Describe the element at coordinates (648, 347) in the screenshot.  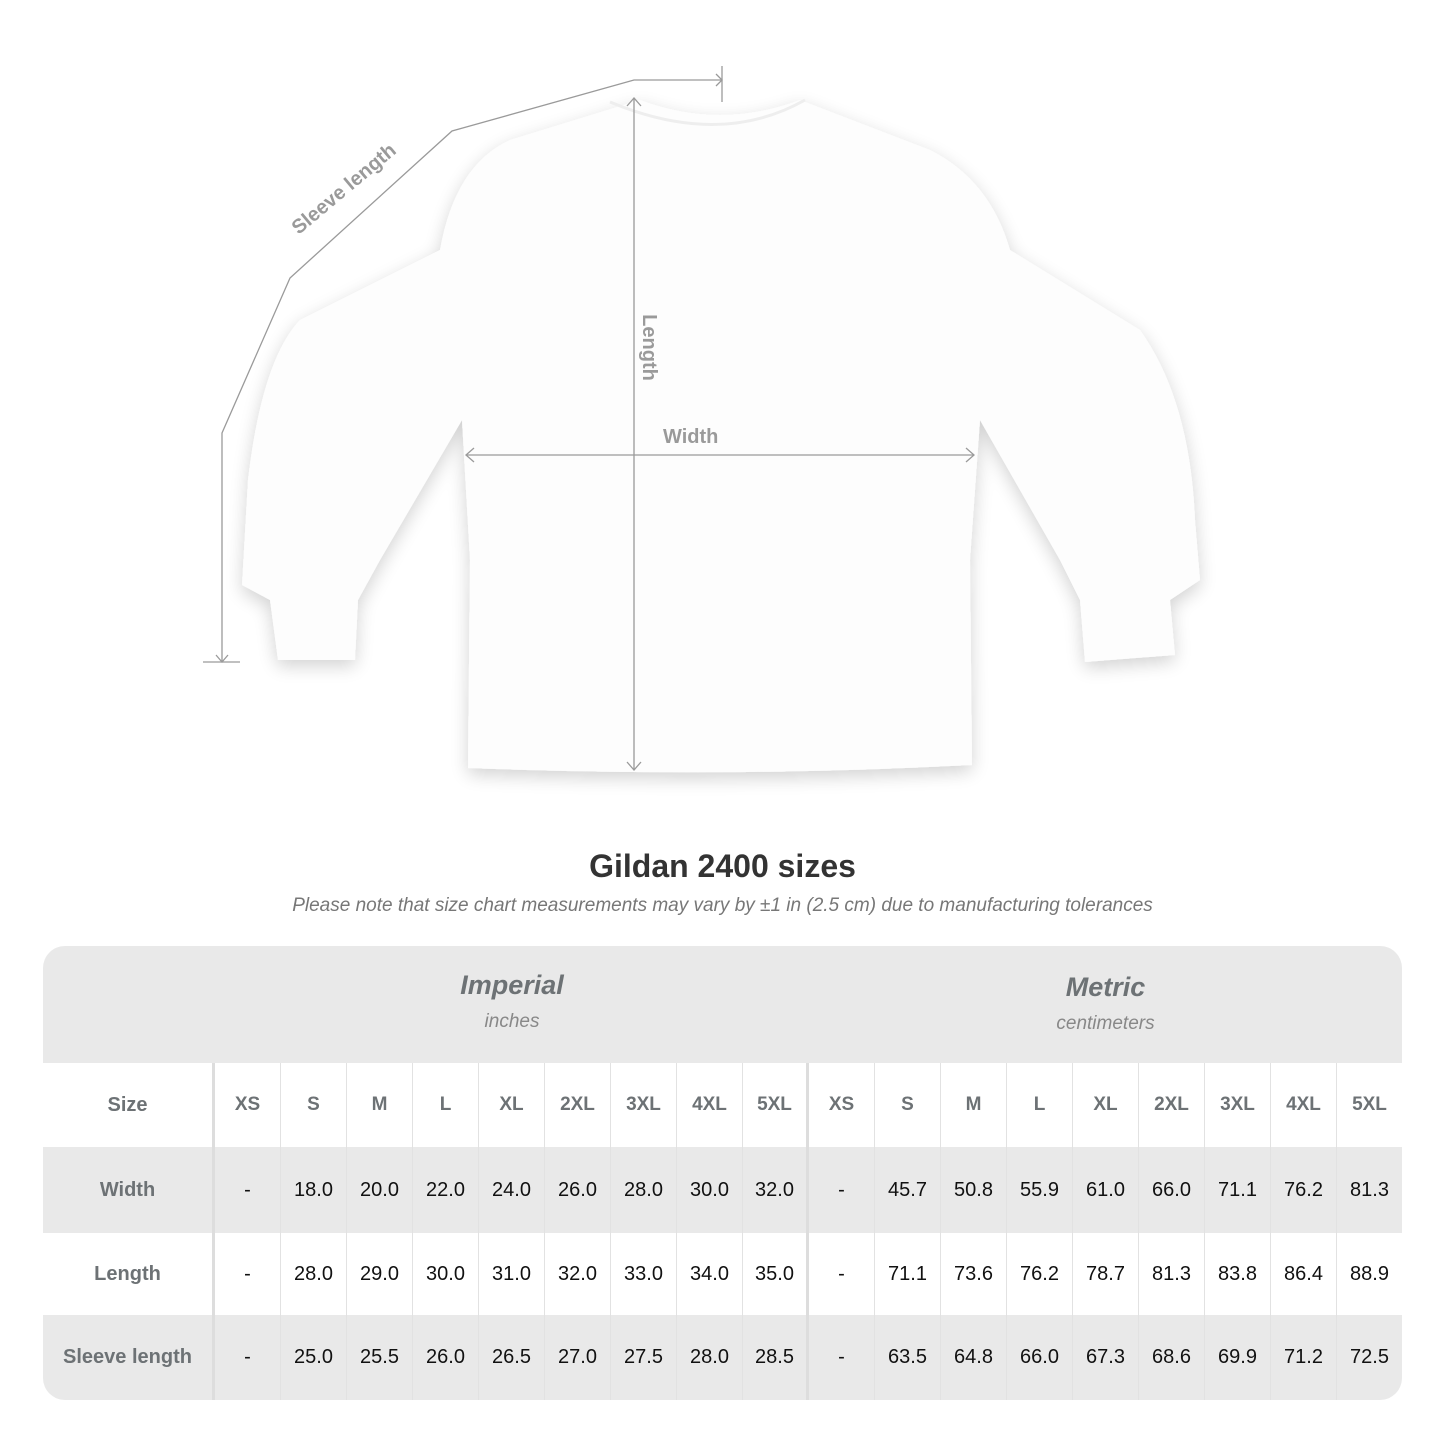
I see `length-label: Length` at that location.